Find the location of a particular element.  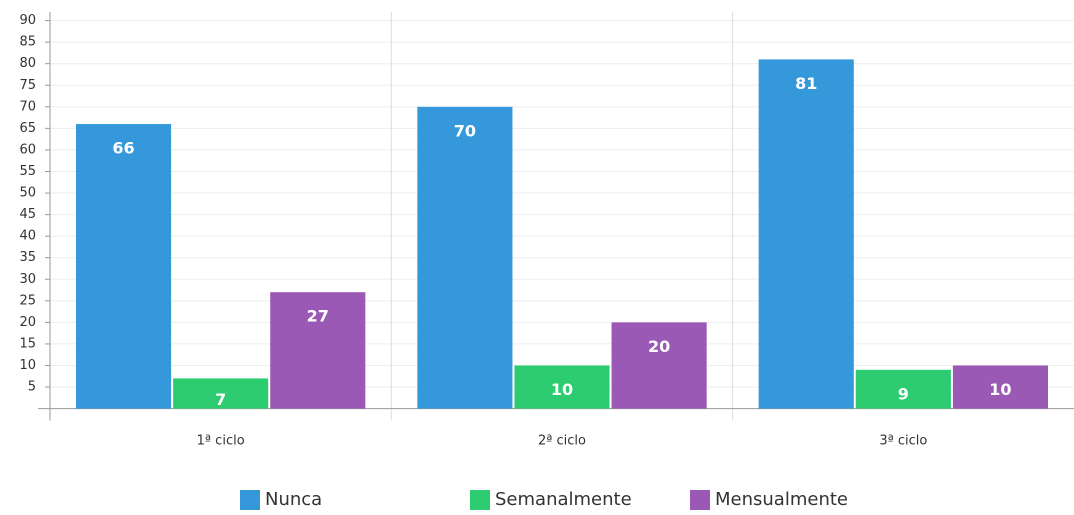

y-tick-label: 45 is located at coordinates (27, 214).